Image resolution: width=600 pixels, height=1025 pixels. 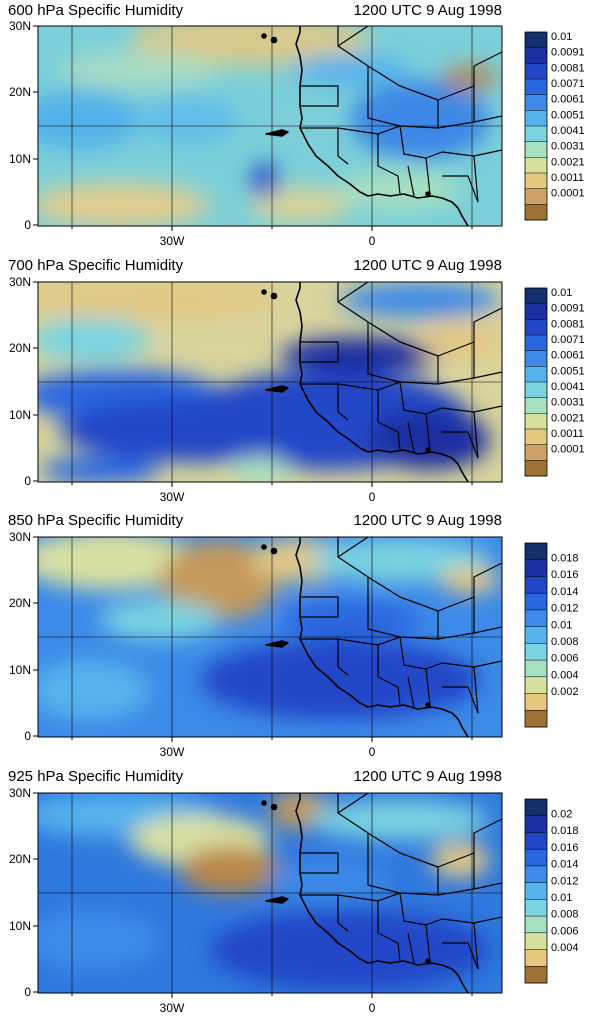 I want to click on colorbar-label: 0.0021, so click(x=568, y=162).